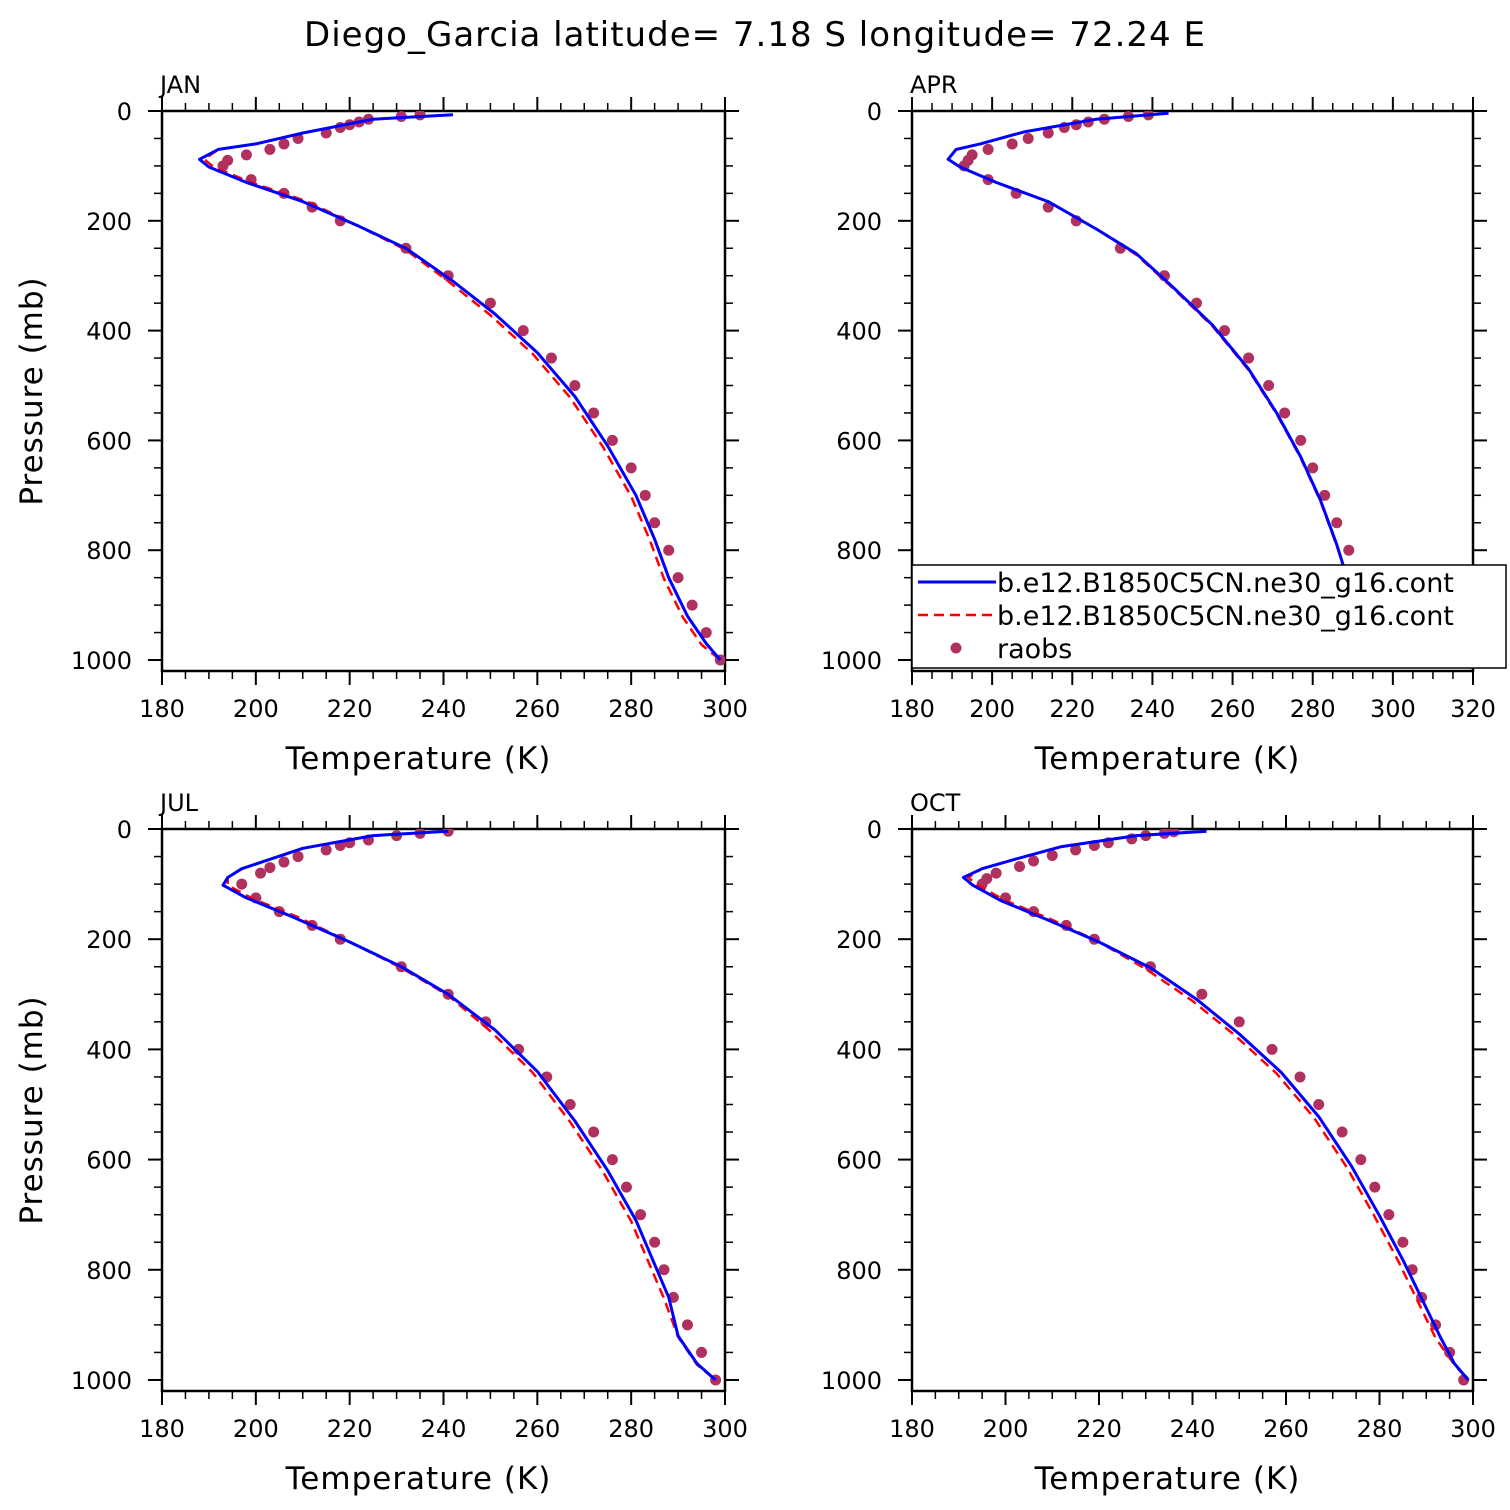 The image size is (1510, 1510). What do you see at coordinates (179, 85) in the screenshot?
I see `panel-label: JAN` at bounding box center [179, 85].